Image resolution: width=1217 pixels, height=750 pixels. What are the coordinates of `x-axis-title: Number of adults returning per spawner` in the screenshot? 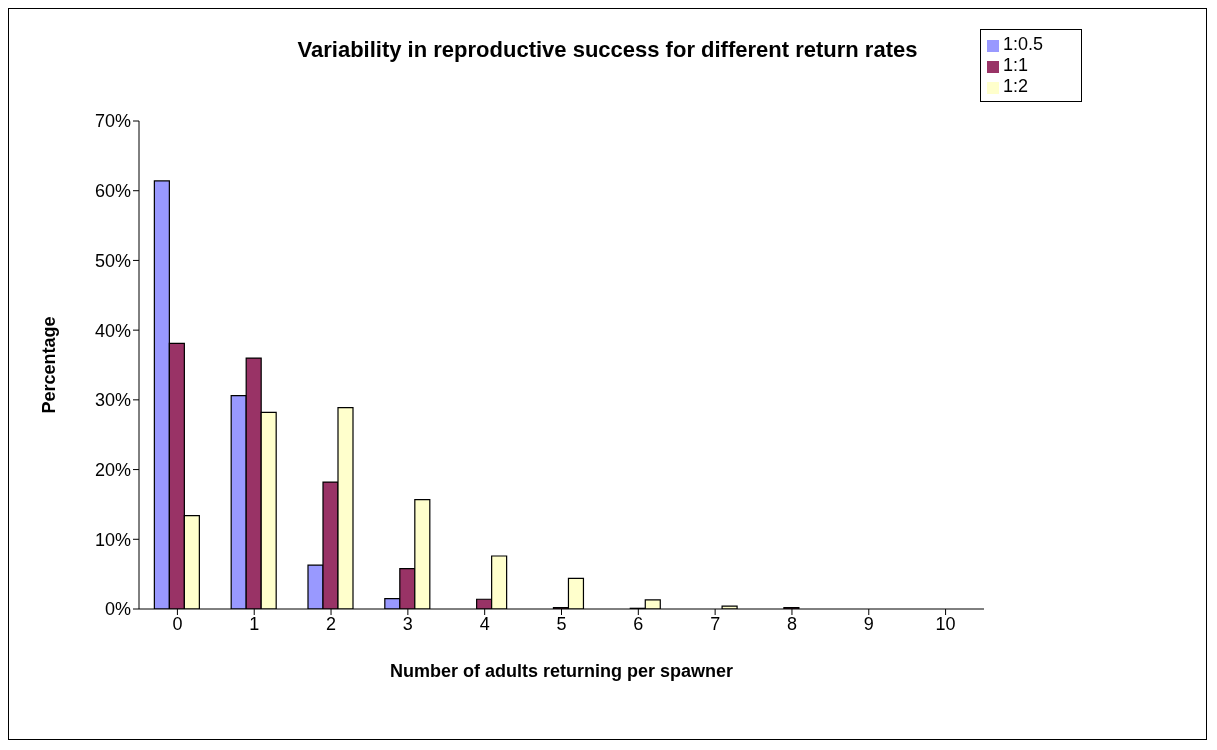 It's located at (561, 671).